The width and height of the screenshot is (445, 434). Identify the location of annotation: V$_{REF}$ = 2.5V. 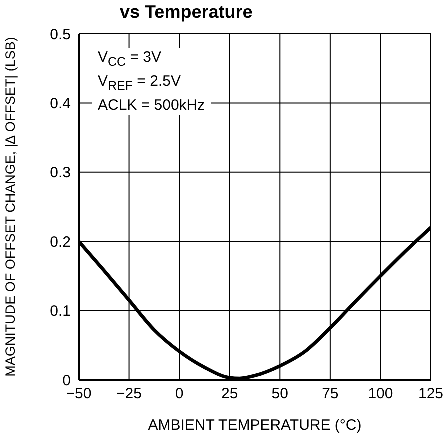
(140, 83).